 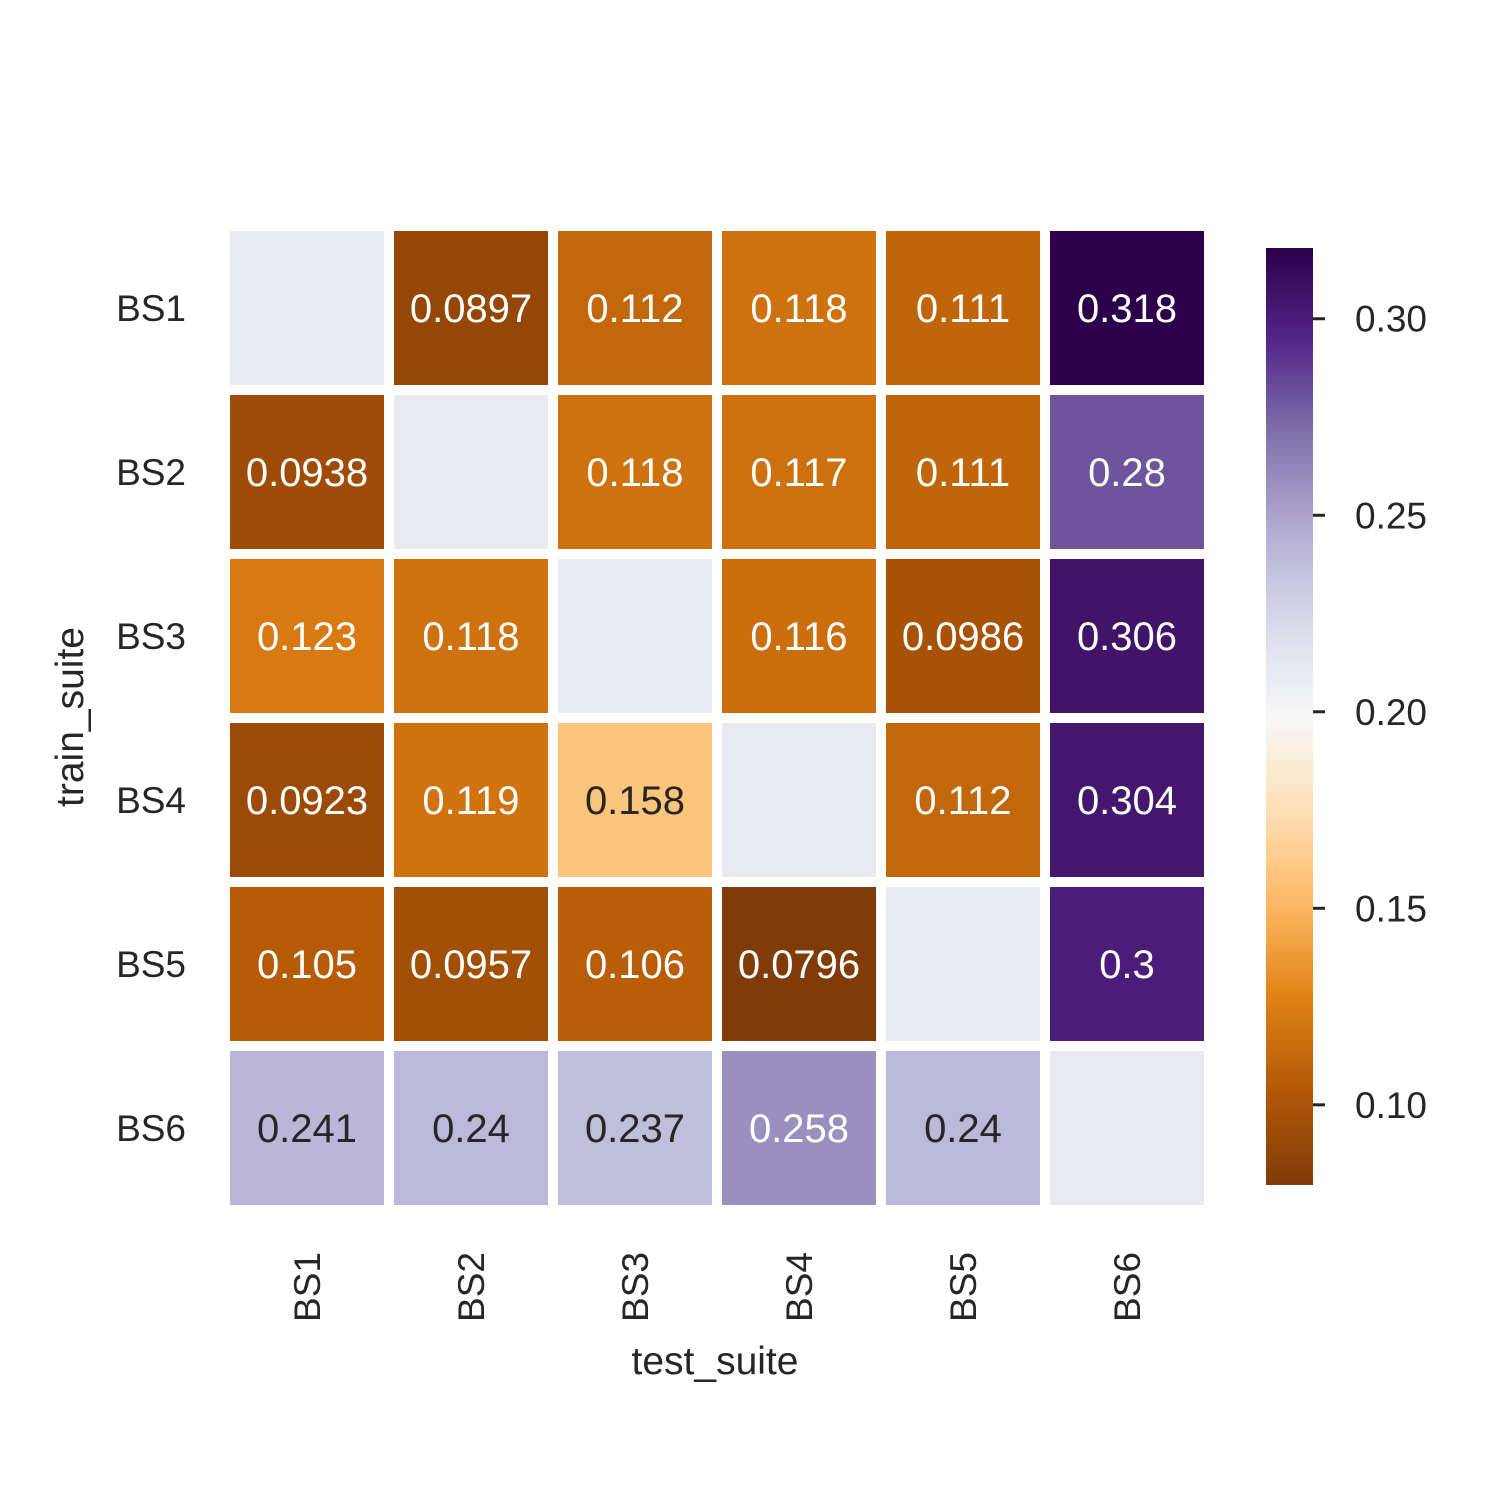 I want to click on colorbar-tick-label: 0.10, so click(x=1391, y=1105).